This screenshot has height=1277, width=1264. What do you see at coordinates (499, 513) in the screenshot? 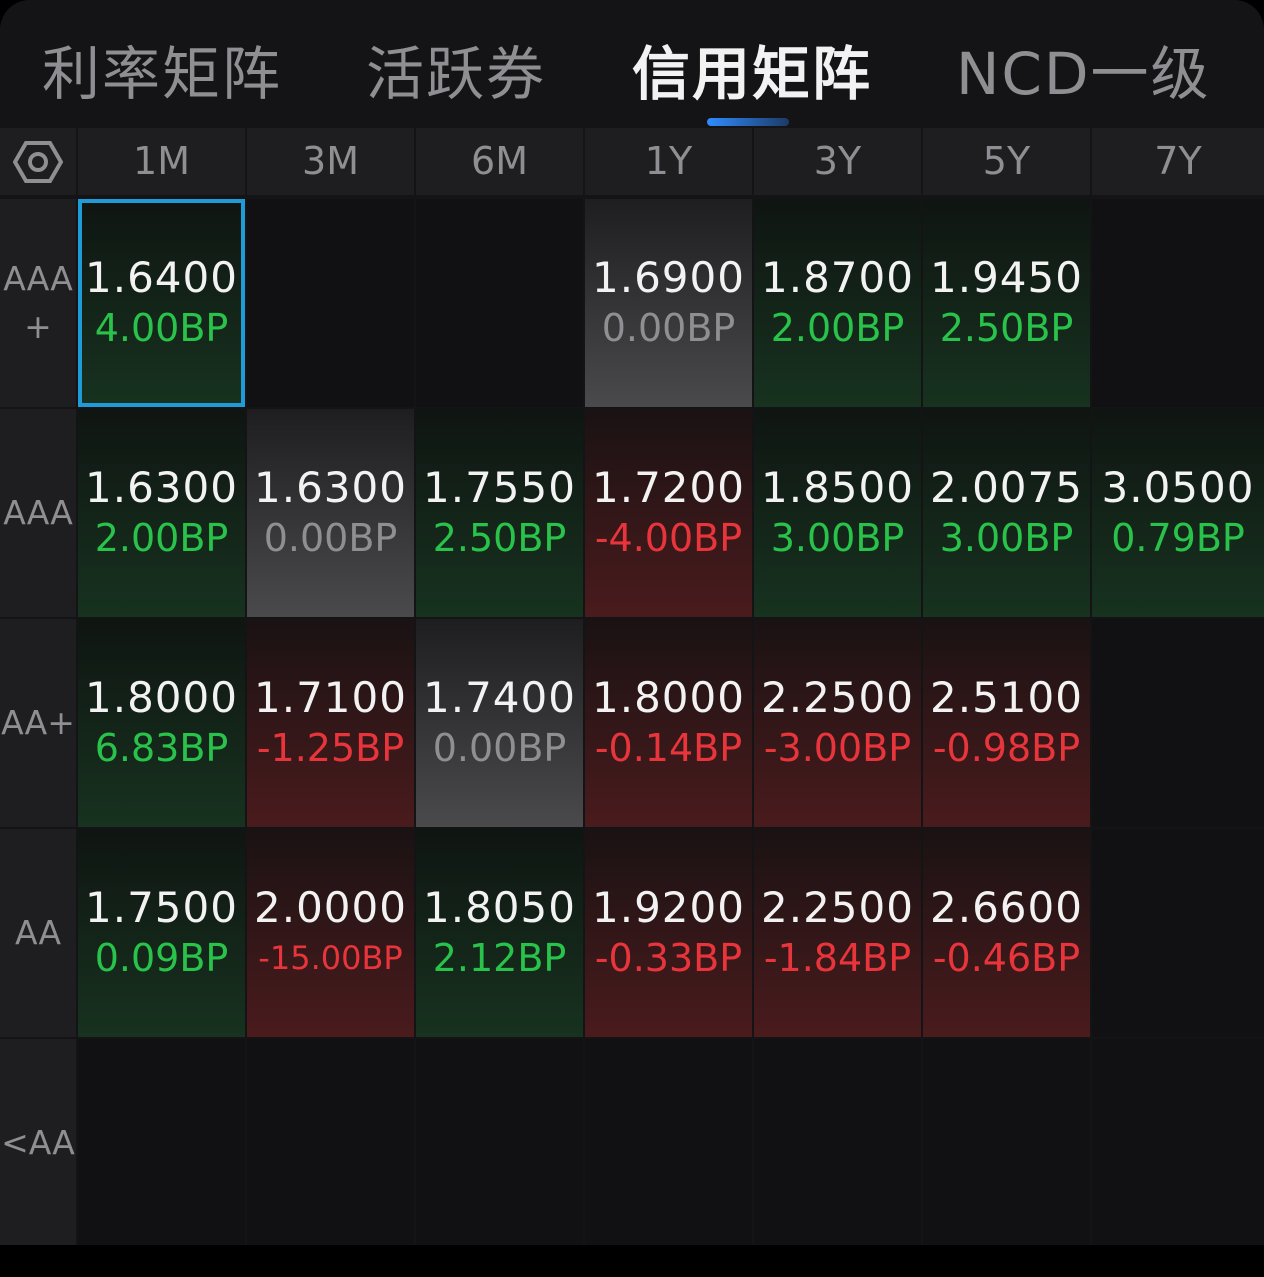
I see `matrix-cell: 1.7550 2.50BP` at bounding box center [499, 513].